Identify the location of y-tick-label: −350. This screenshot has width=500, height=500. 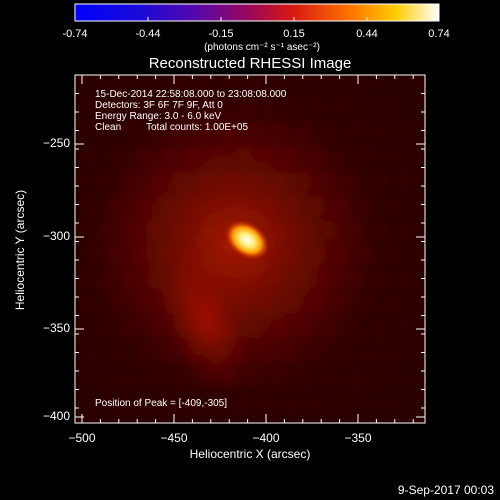
(56, 328).